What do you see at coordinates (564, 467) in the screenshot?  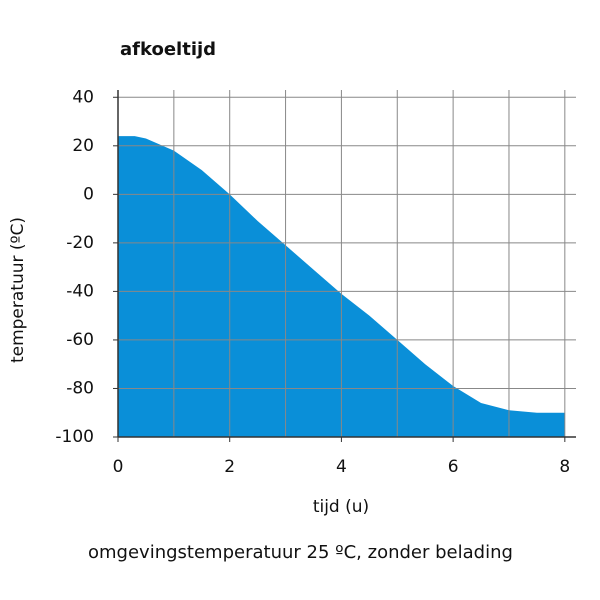 I see `x-tick-label: 8` at bounding box center [564, 467].